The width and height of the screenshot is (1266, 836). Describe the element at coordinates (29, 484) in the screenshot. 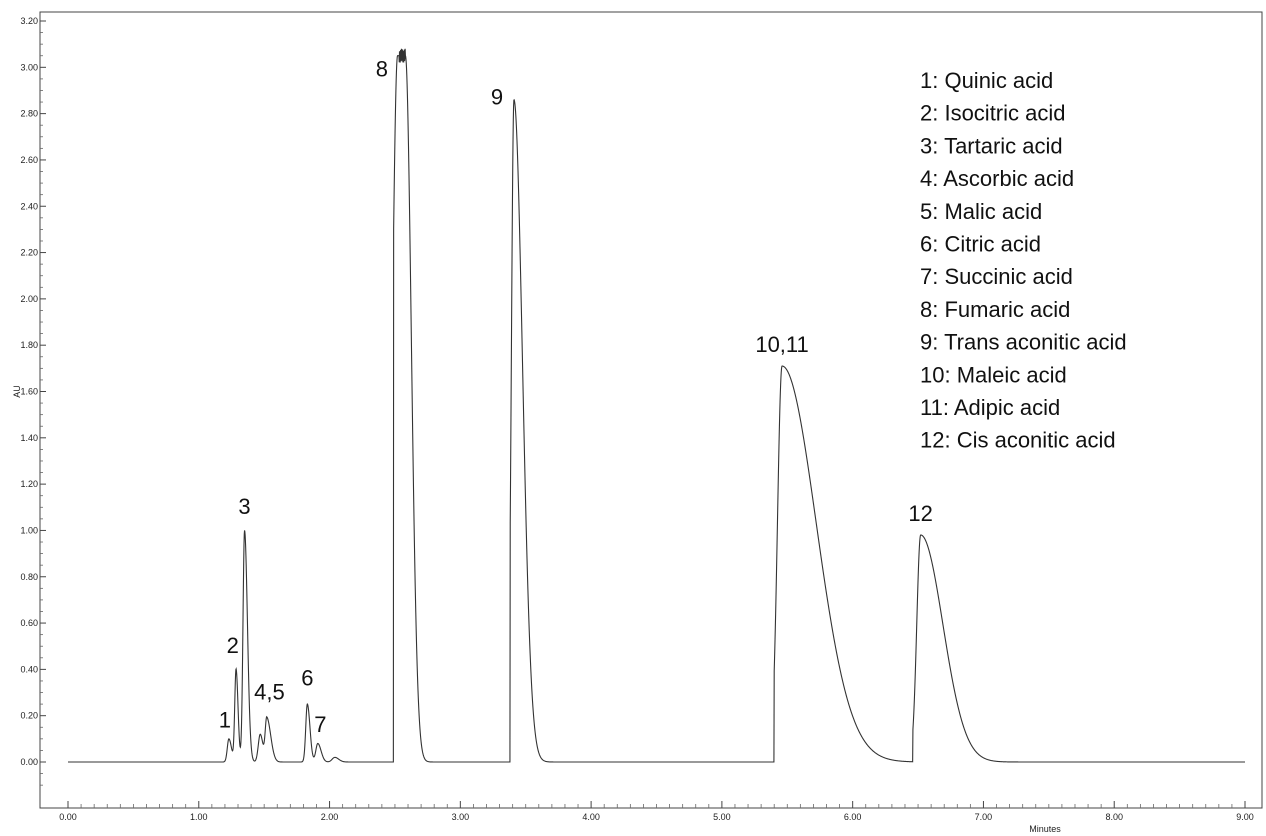

I see `y-tick-label: 1.20` at that location.